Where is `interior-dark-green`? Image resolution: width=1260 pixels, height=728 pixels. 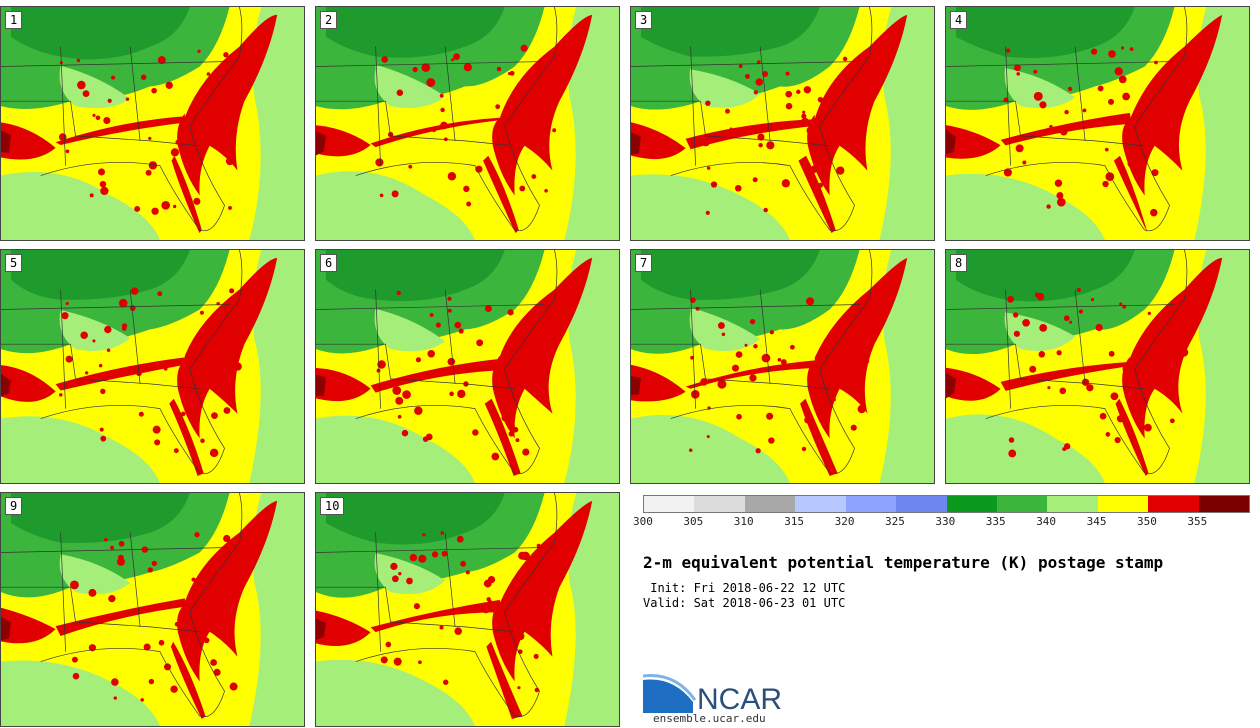
interior-dark-green is located at coordinates (730, 275).